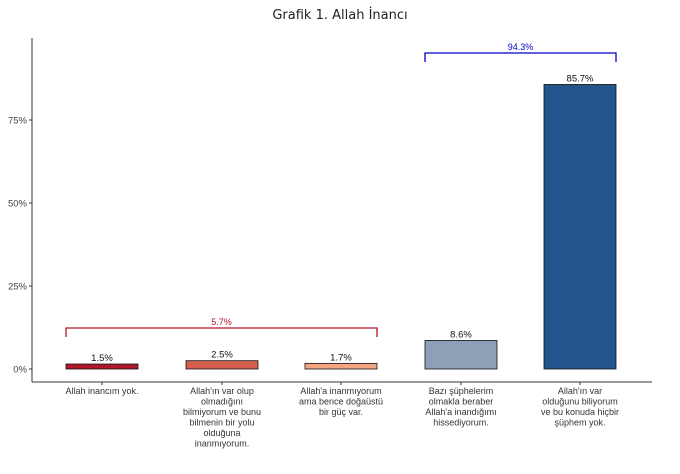 This screenshot has width=680, height=474. Describe the element at coordinates (580, 78) in the screenshot. I see `bar-value-label: 85.7%` at that location.